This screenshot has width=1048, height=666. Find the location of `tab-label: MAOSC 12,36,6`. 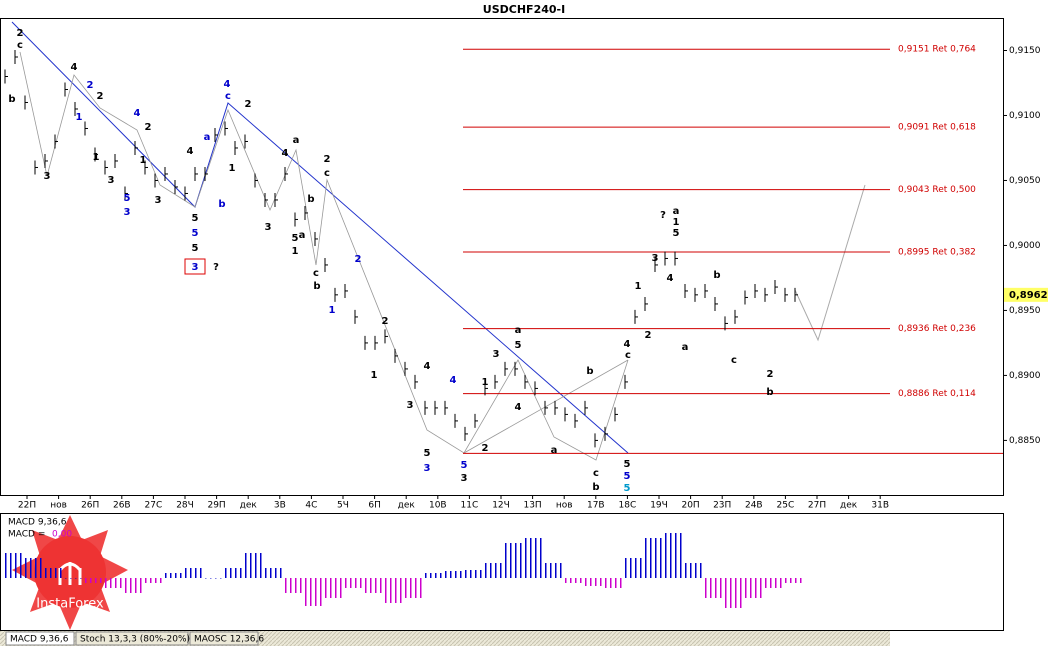

tab-label: MAOSC 12,36,6 is located at coordinates (229, 640).